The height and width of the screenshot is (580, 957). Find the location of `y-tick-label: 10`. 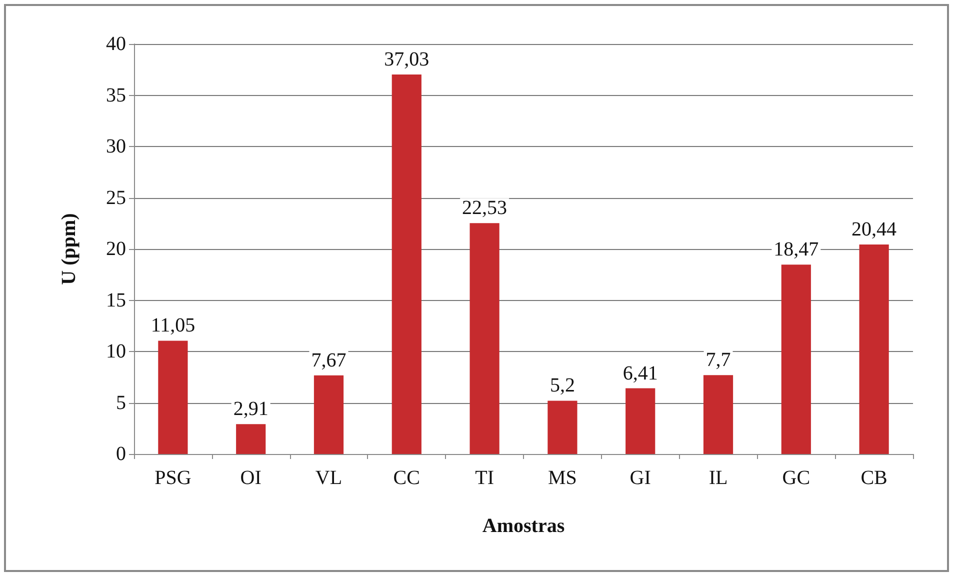

y-tick-label: 10 is located at coordinates (116, 351).